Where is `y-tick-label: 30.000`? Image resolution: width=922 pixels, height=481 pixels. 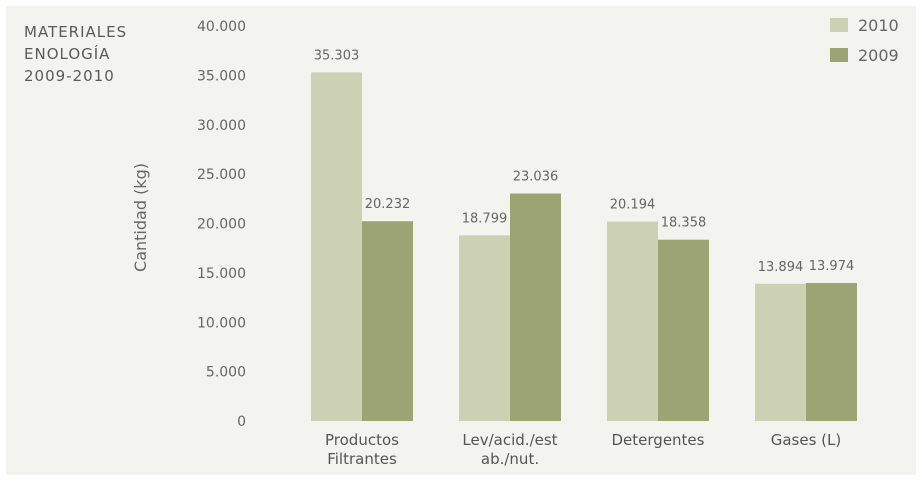
y-tick-label: 30.000 is located at coordinates (221, 126).